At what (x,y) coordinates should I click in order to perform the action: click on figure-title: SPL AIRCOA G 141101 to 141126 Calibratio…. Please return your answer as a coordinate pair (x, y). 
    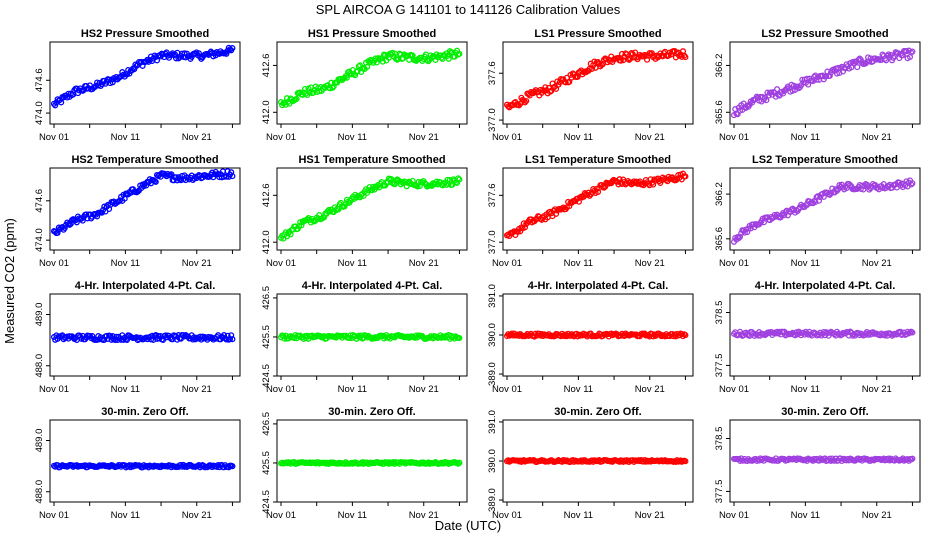
    Looking at the image, I should click on (468, 9).